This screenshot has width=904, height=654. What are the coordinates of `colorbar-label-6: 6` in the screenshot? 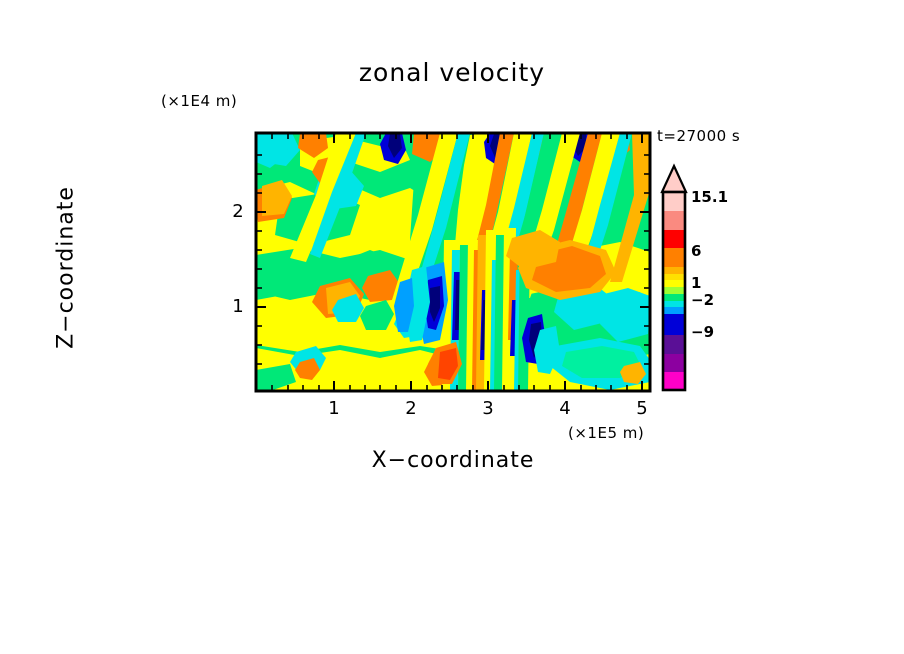 It's located at (696, 251).